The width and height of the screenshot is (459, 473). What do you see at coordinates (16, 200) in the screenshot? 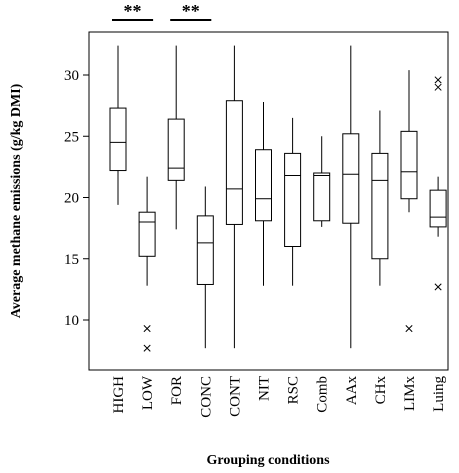
I see `y-axis-title: Average methane emissions (g/kg DMI)` at bounding box center [16, 200].